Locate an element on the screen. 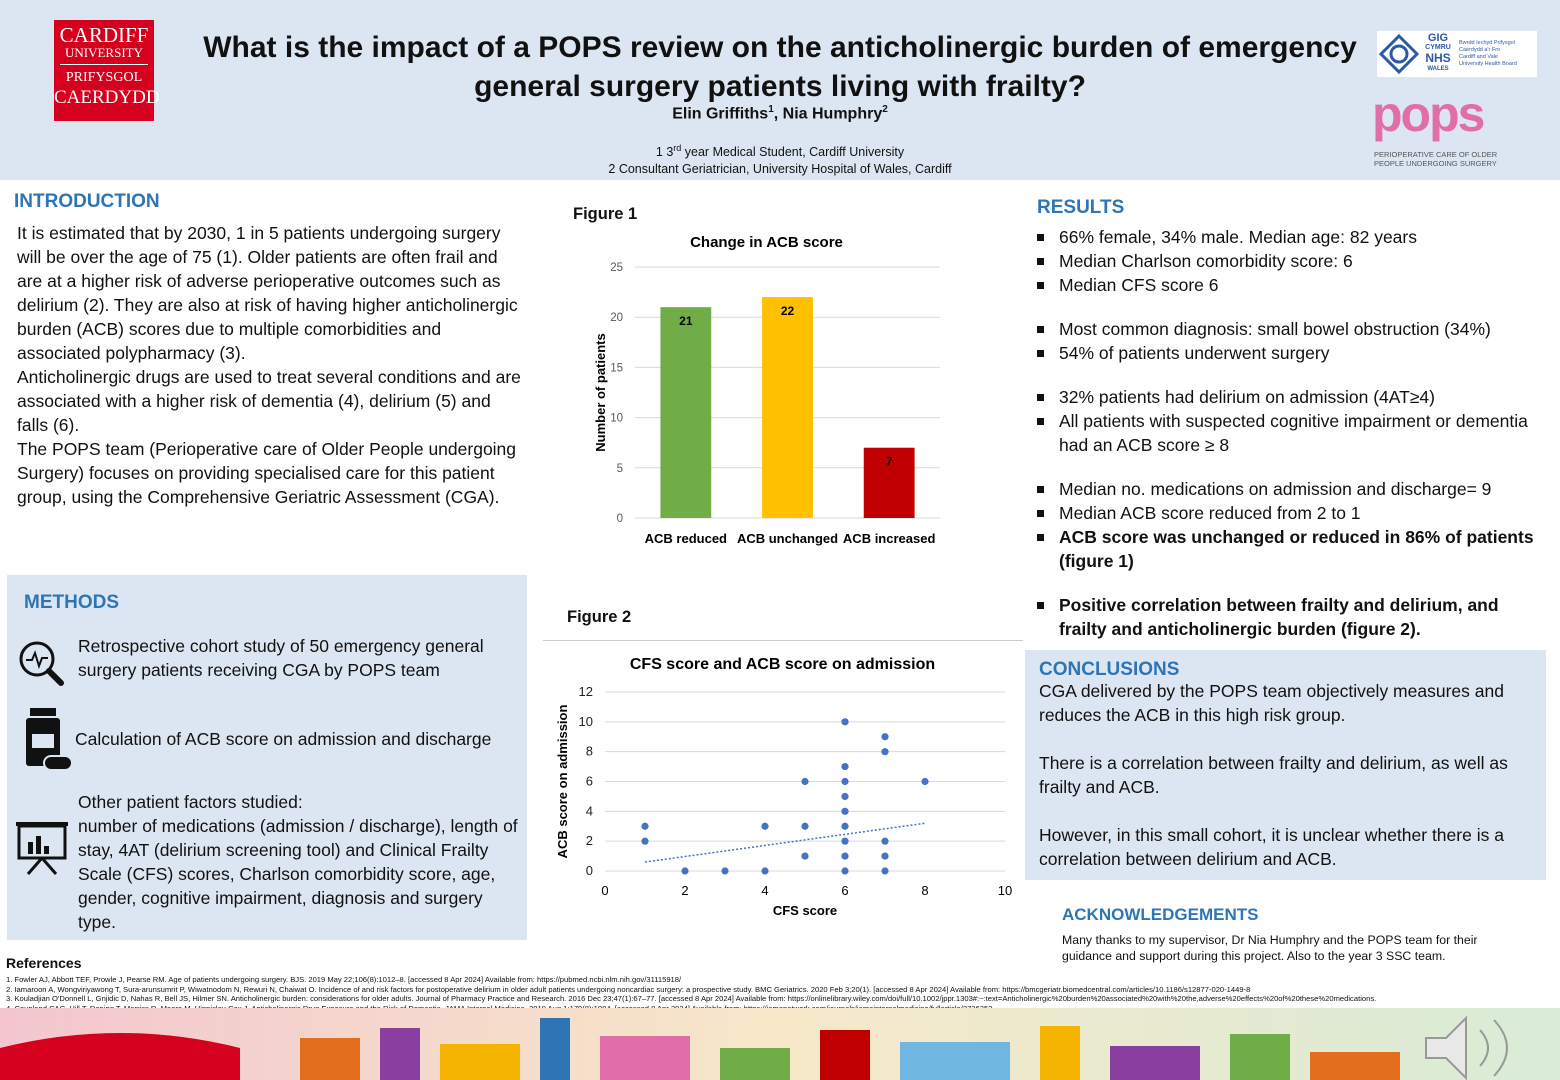  data-label: 22 is located at coordinates (788, 311).